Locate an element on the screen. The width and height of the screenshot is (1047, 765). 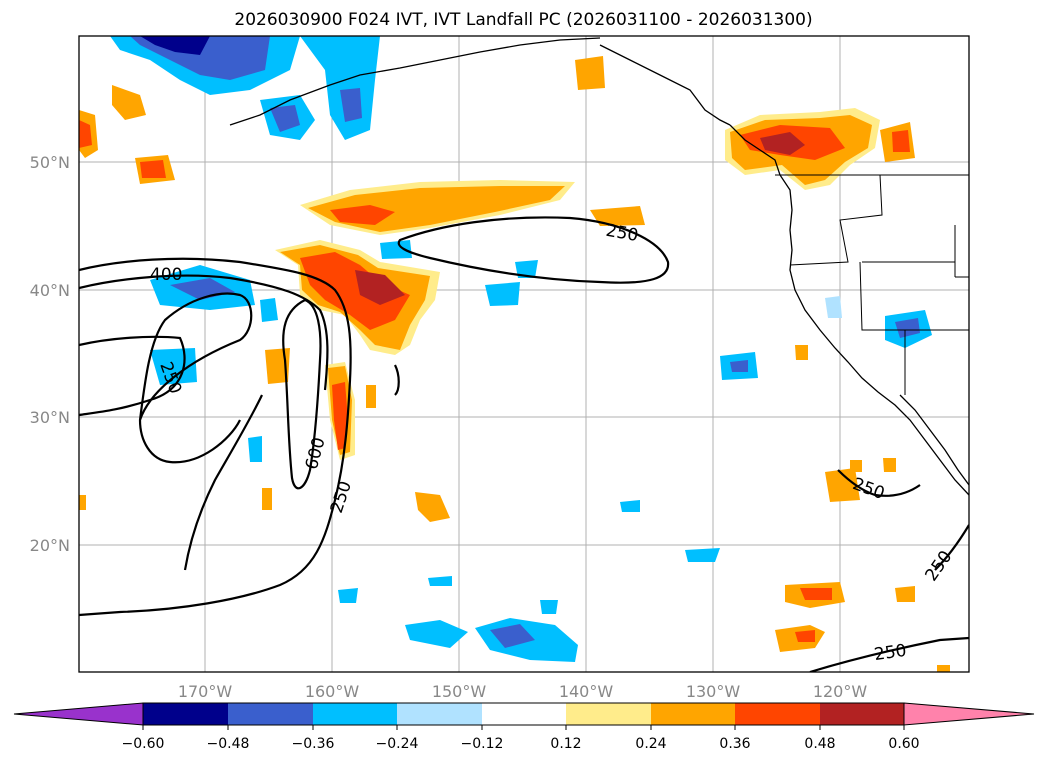
lon-label: 150°W is located at coordinates (459, 691).